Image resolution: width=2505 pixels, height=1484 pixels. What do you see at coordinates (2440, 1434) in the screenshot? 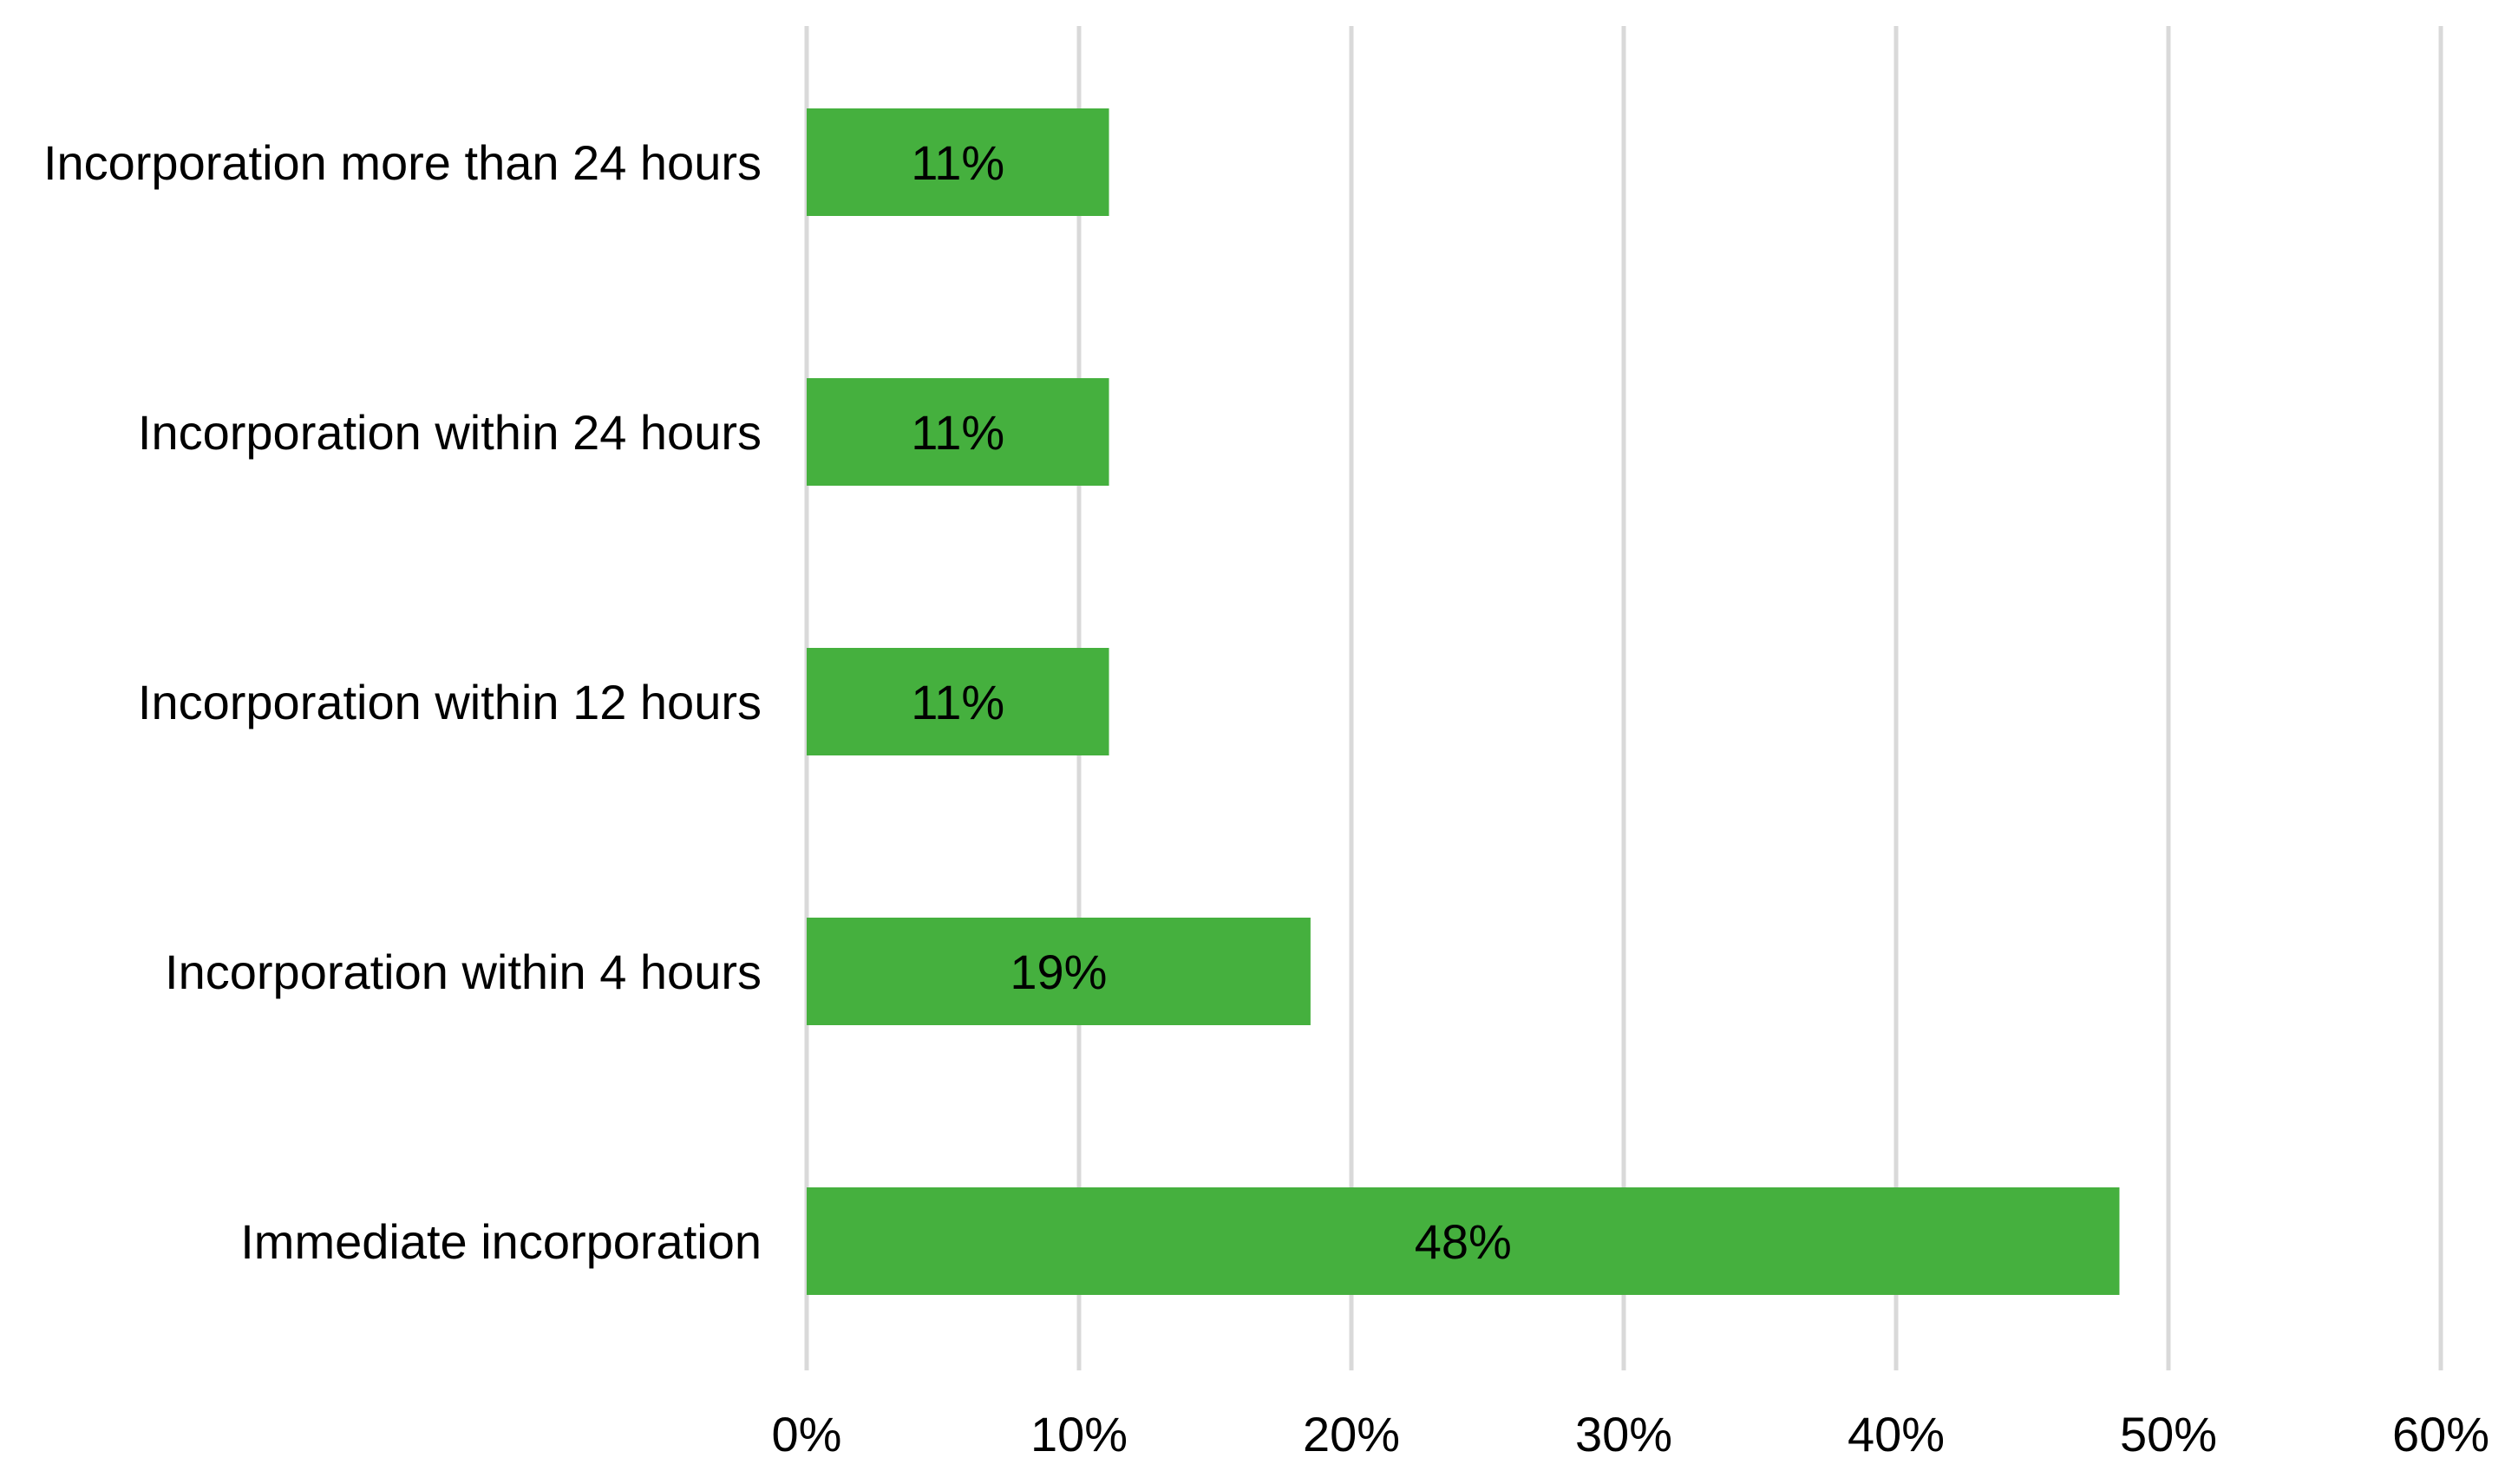
I see `x-tick-label: 60%` at bounding box center [2440, 1434].